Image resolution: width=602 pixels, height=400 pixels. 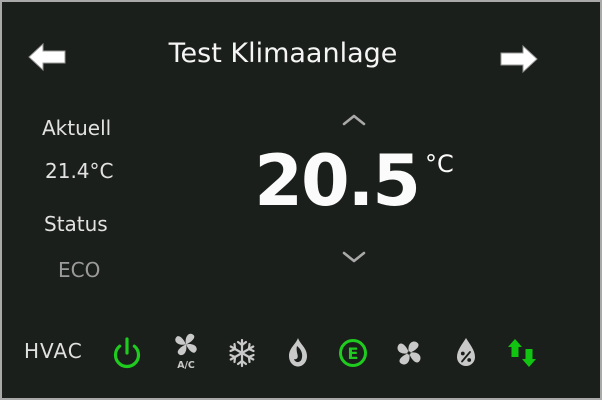 I want to click on current-temp-value: 21.4°C, so click(x=79, y=171).